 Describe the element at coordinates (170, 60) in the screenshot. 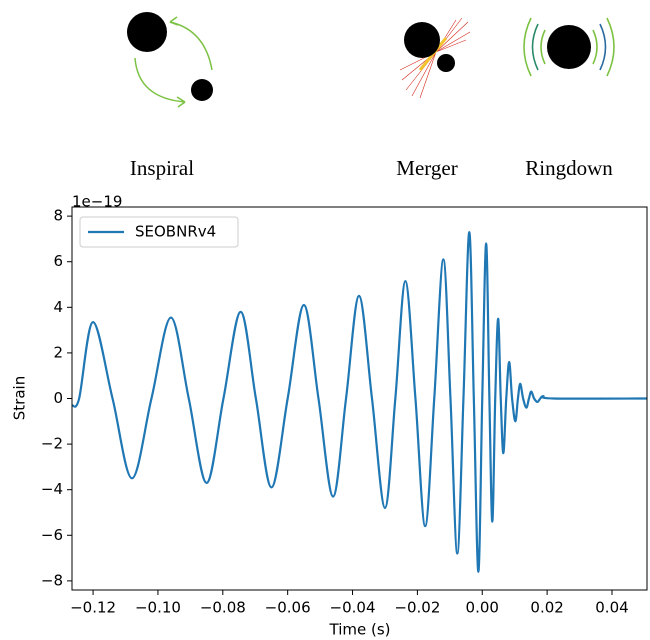

I see `inspiral-illustration` at that location.